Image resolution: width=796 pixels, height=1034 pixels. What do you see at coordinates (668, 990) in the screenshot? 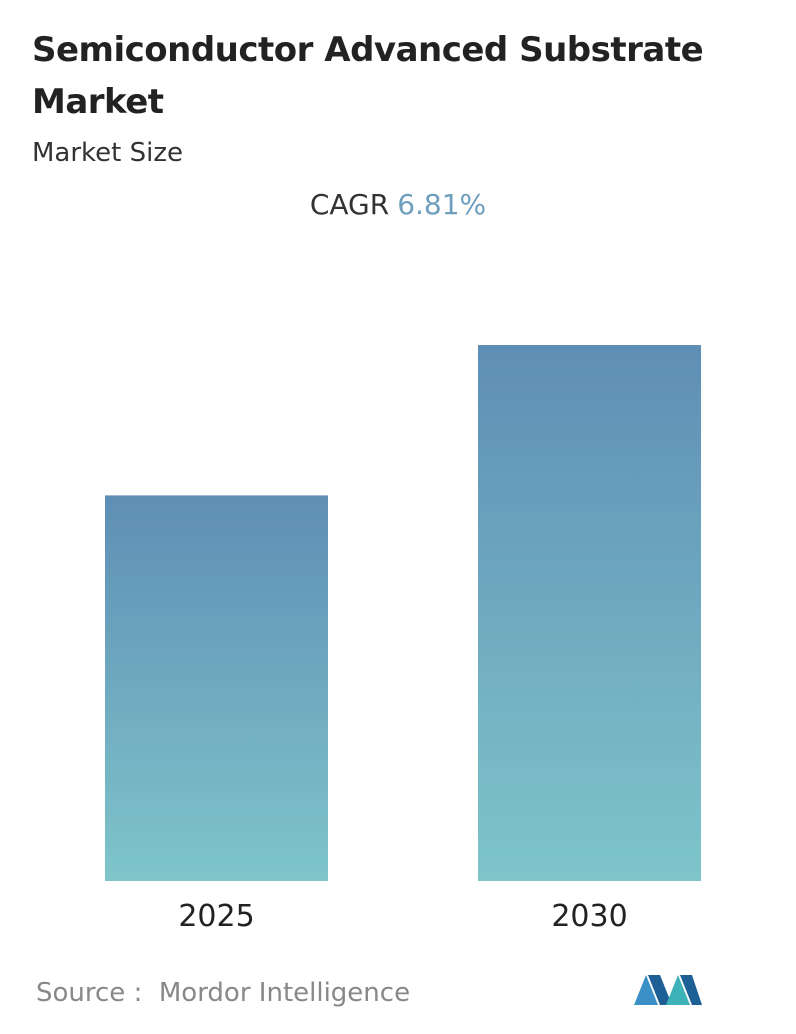
I see `logo` at bounding box center [668, 990].